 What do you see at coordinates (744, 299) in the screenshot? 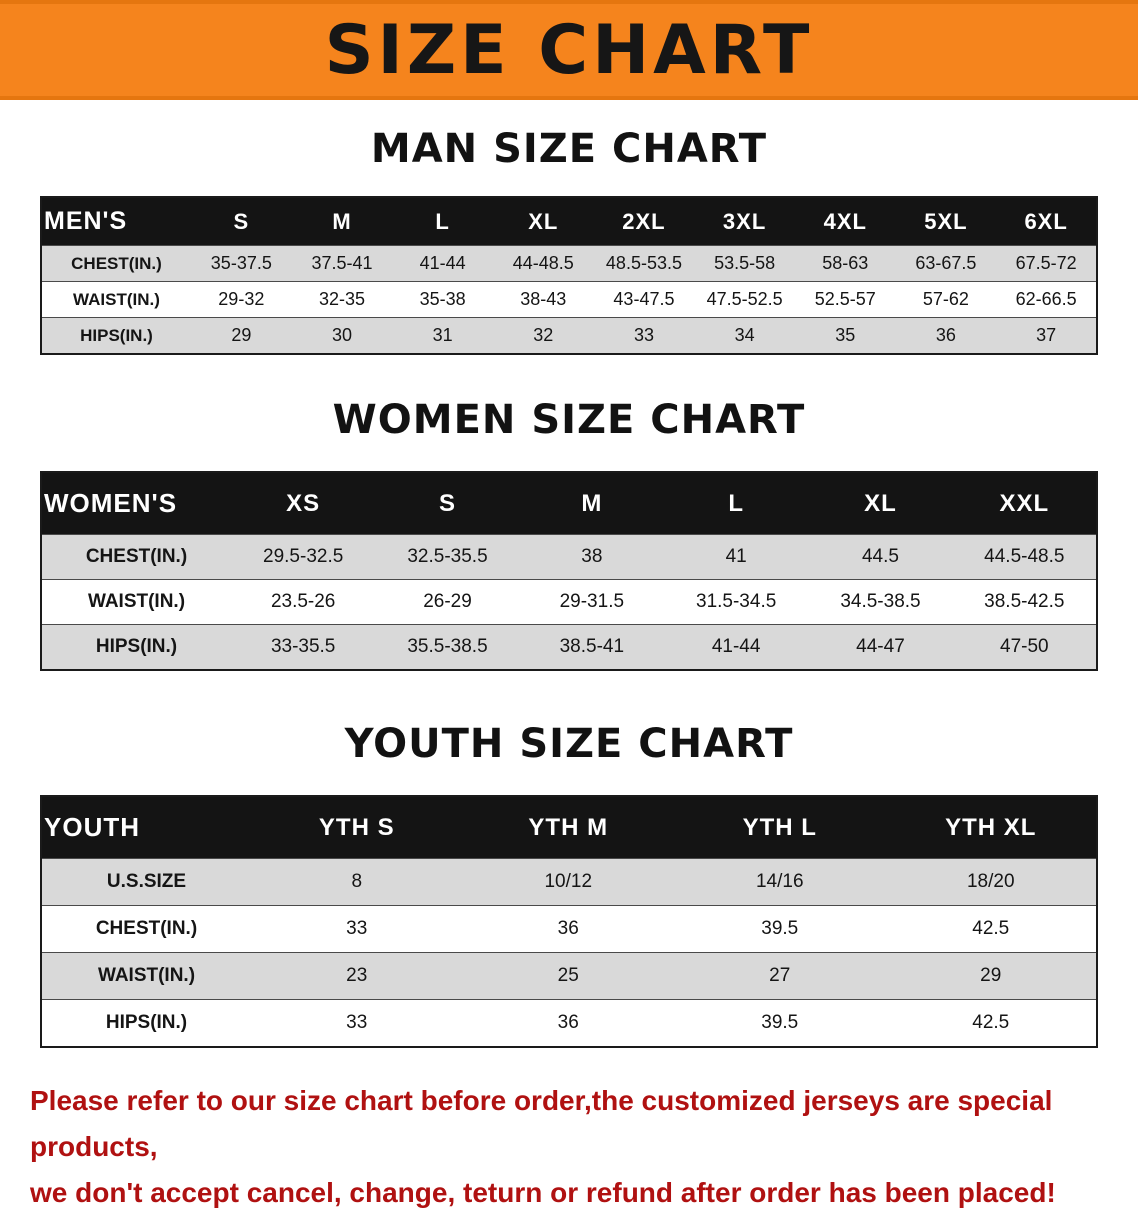
I see `value-cell: 47.5-52.5` at bounding box center [744, 299].